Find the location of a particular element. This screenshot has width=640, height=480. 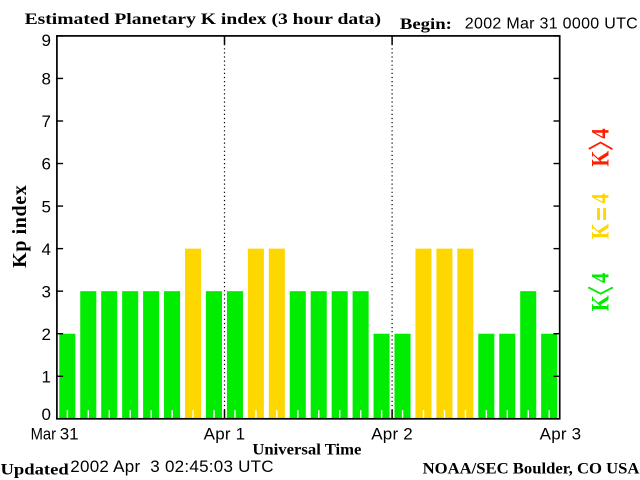

svg-text: 1 is located at coordinates (46, 376).